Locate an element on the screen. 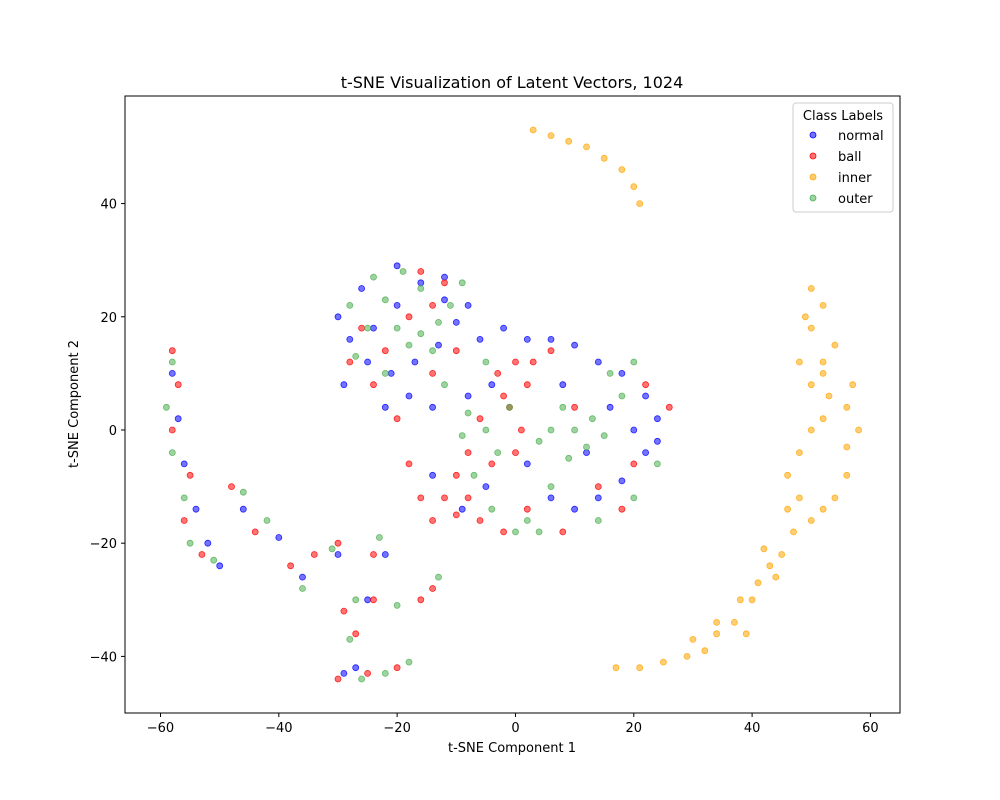 The width and height of the screenshot is (1000, 800). x-tick-label: 60 is located at coordinates (870, 728).